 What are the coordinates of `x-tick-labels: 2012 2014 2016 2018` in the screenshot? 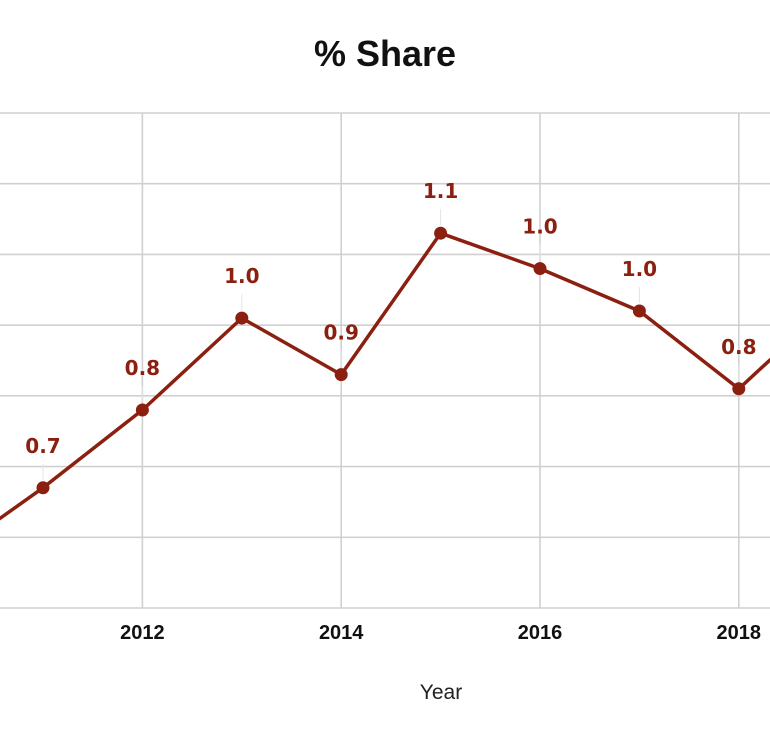 It's located at (440, 633).